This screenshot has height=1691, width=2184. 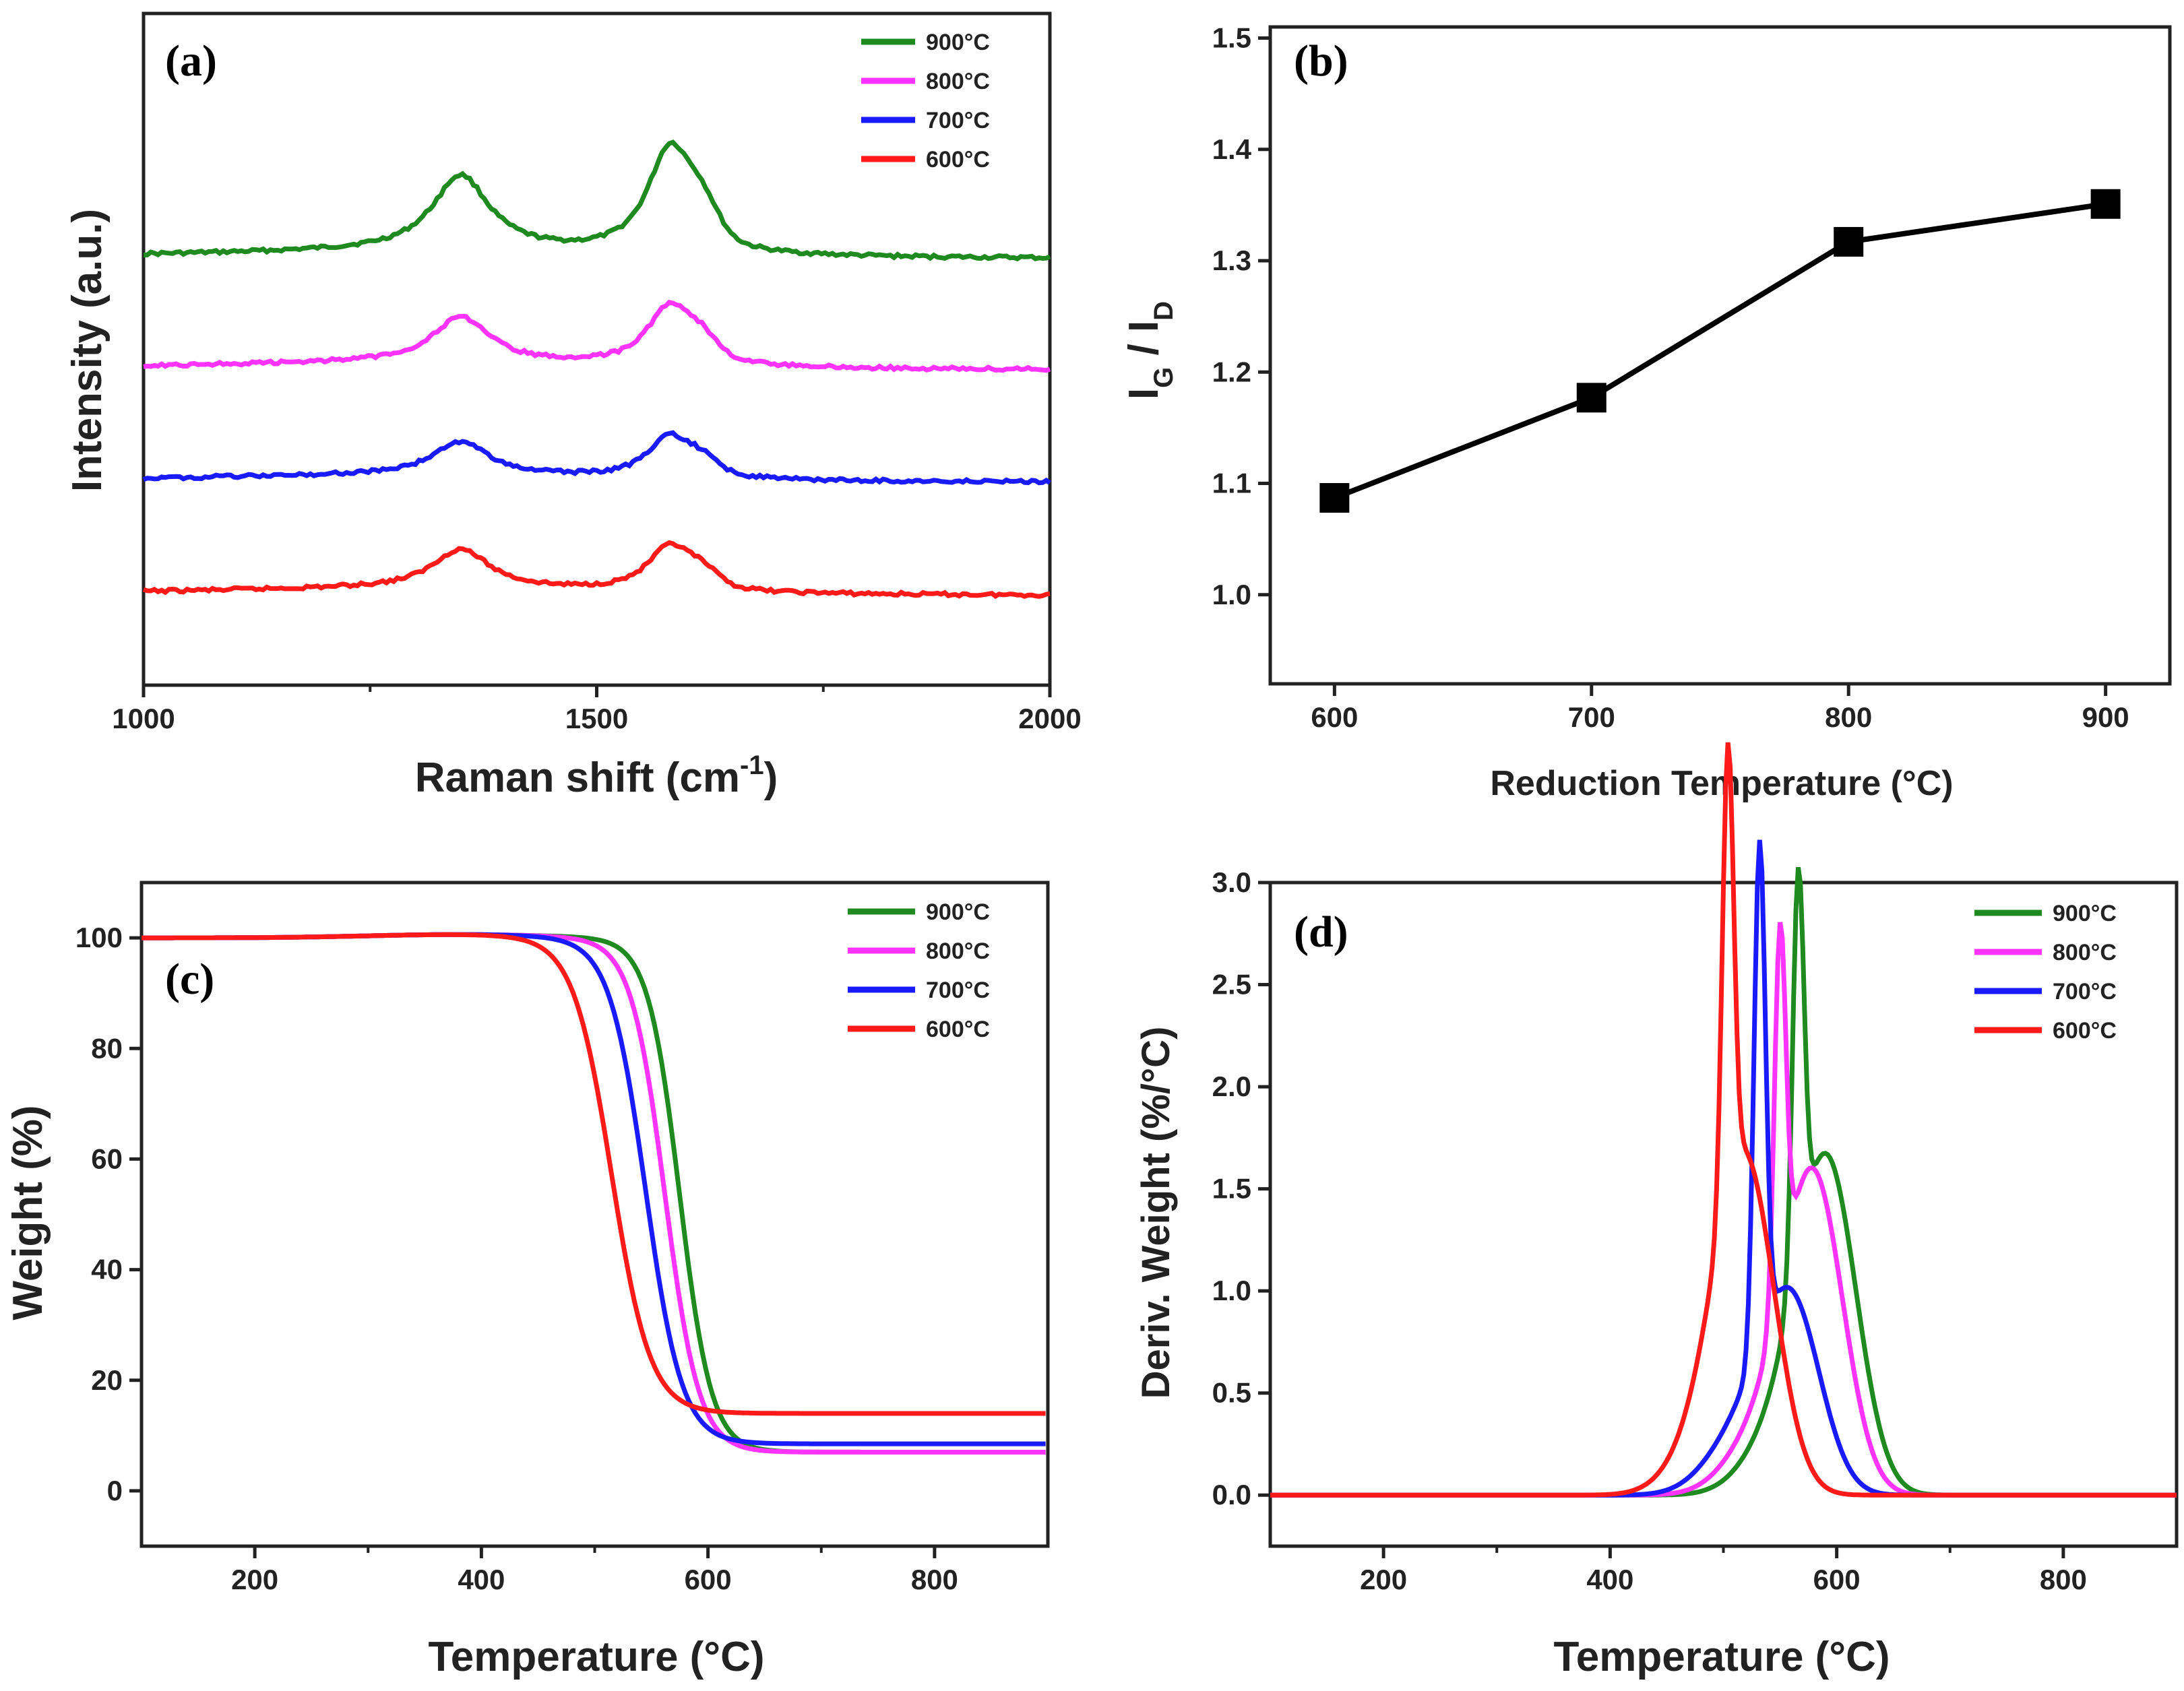 I want to click on ratio-line, so click(x=1720, y=351).